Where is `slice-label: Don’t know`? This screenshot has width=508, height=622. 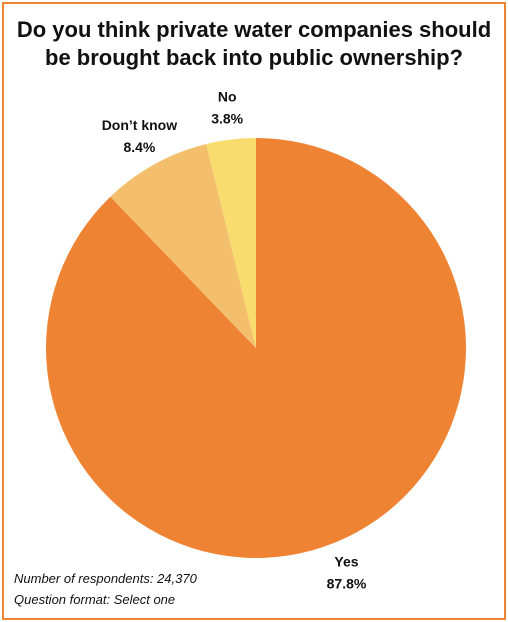 slice-label: Don’t know is located at coordinates (140, 125).